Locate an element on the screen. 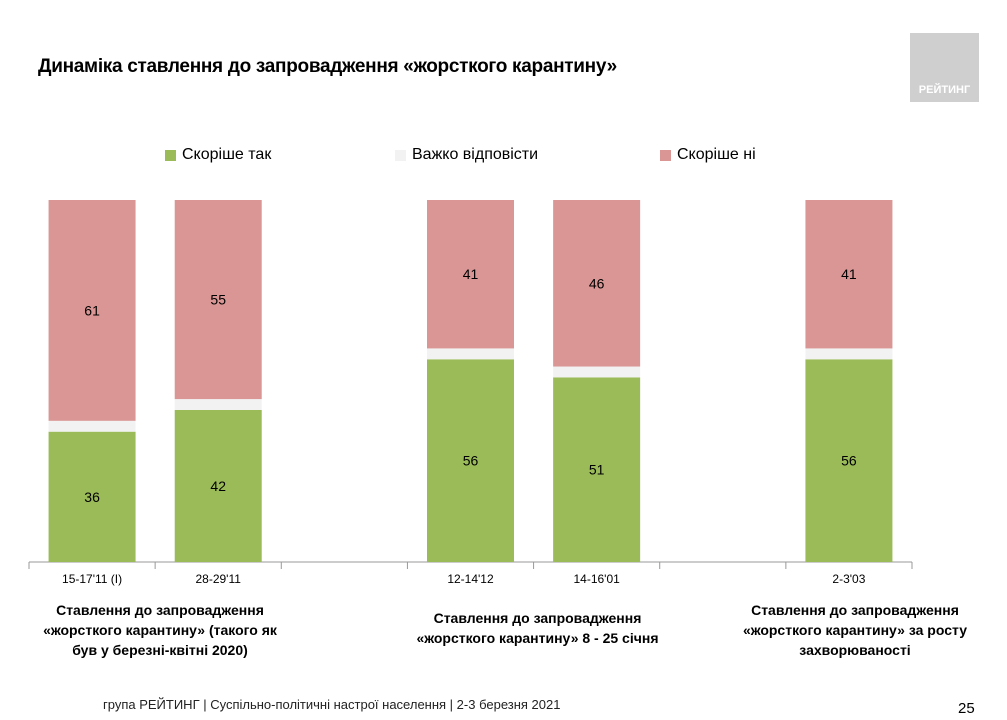 Image resolution: width=1007 pixels, height=720 pixels. data-label: 51 is located at coordinates (597, 470).